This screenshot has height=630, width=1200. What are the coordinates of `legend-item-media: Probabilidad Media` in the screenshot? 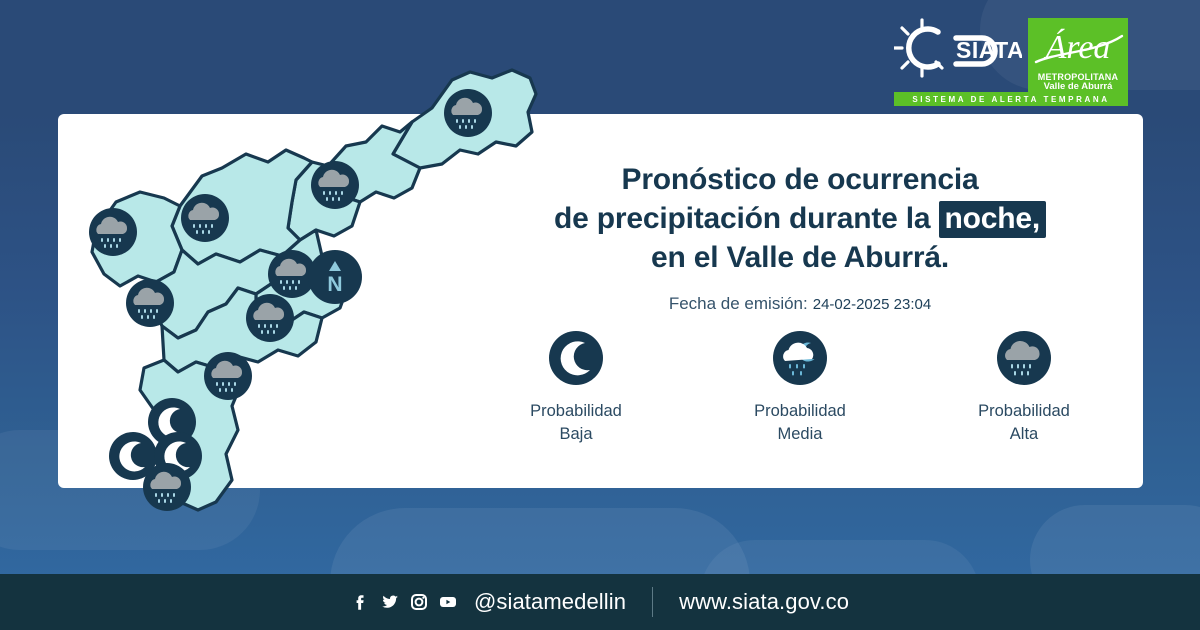 It's located at (800, 388).